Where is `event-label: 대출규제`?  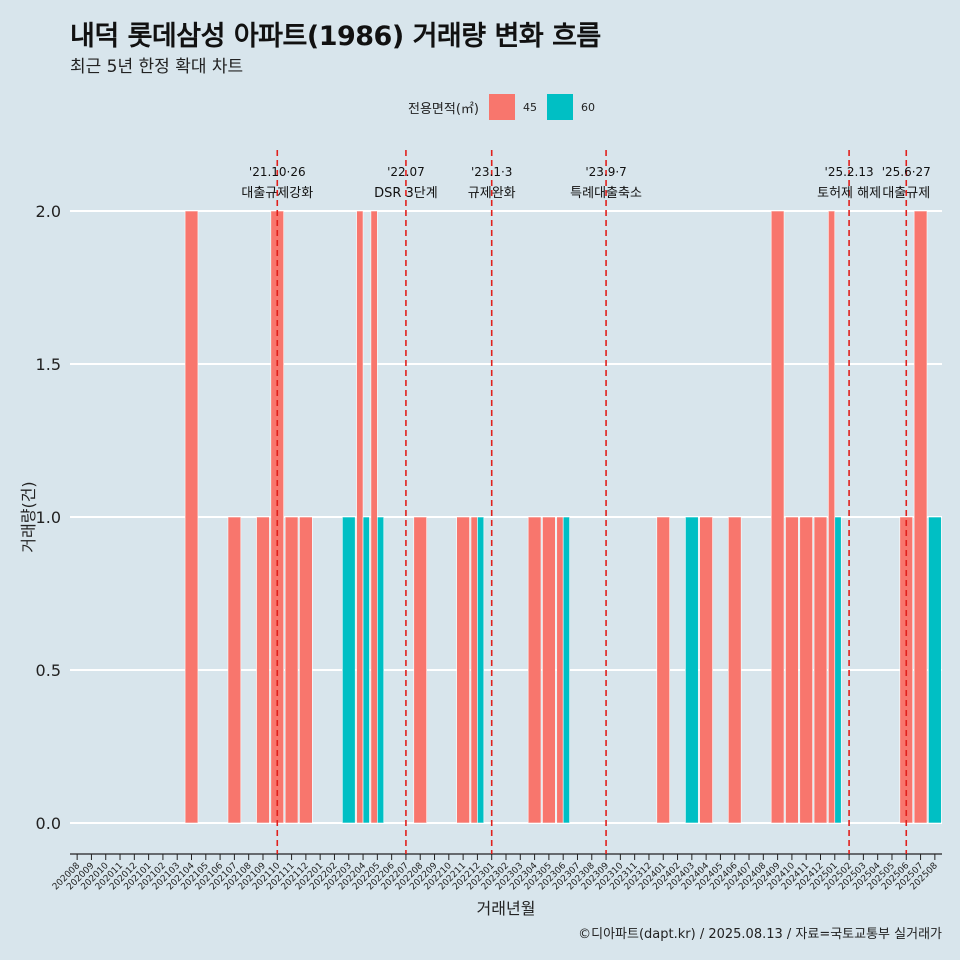 event-label: 대출규제 is located at coordinates (906, 193).